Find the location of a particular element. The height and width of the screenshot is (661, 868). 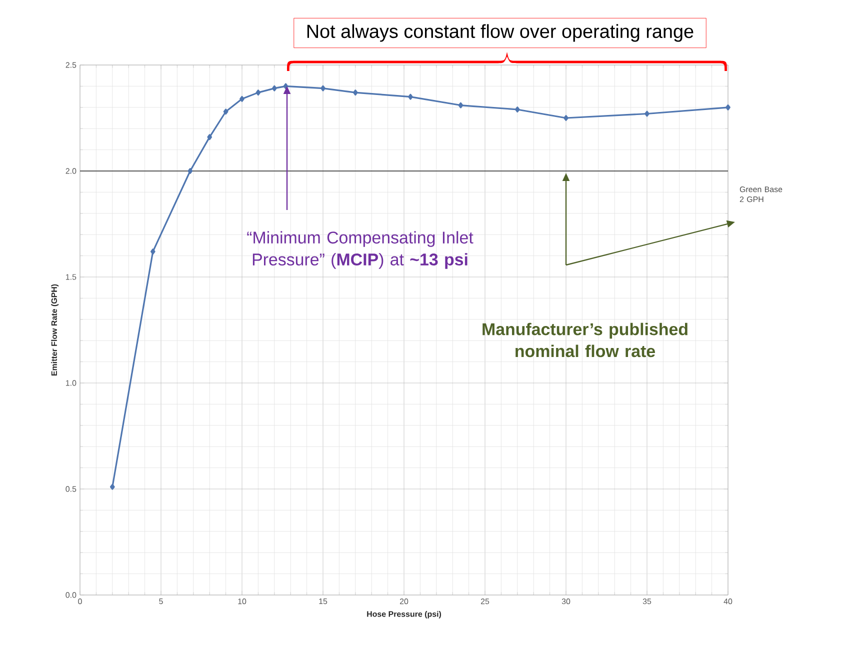

chart-title: Not always constant flow over operating range is located at coordinates (500, 33).